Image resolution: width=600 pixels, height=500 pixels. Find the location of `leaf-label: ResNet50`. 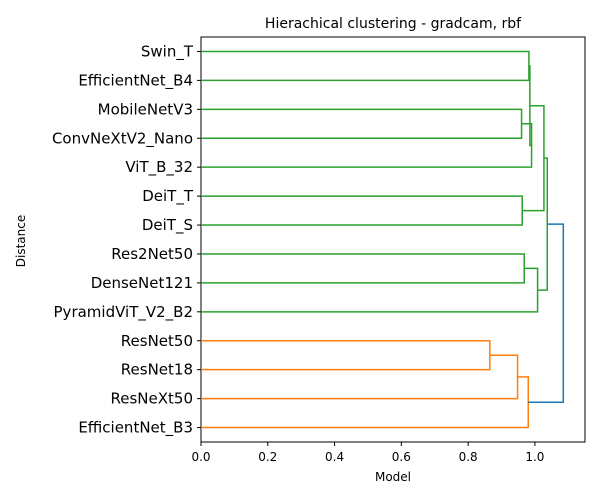

leaf-label: ResNet50 is located at coordinates (157, 341).